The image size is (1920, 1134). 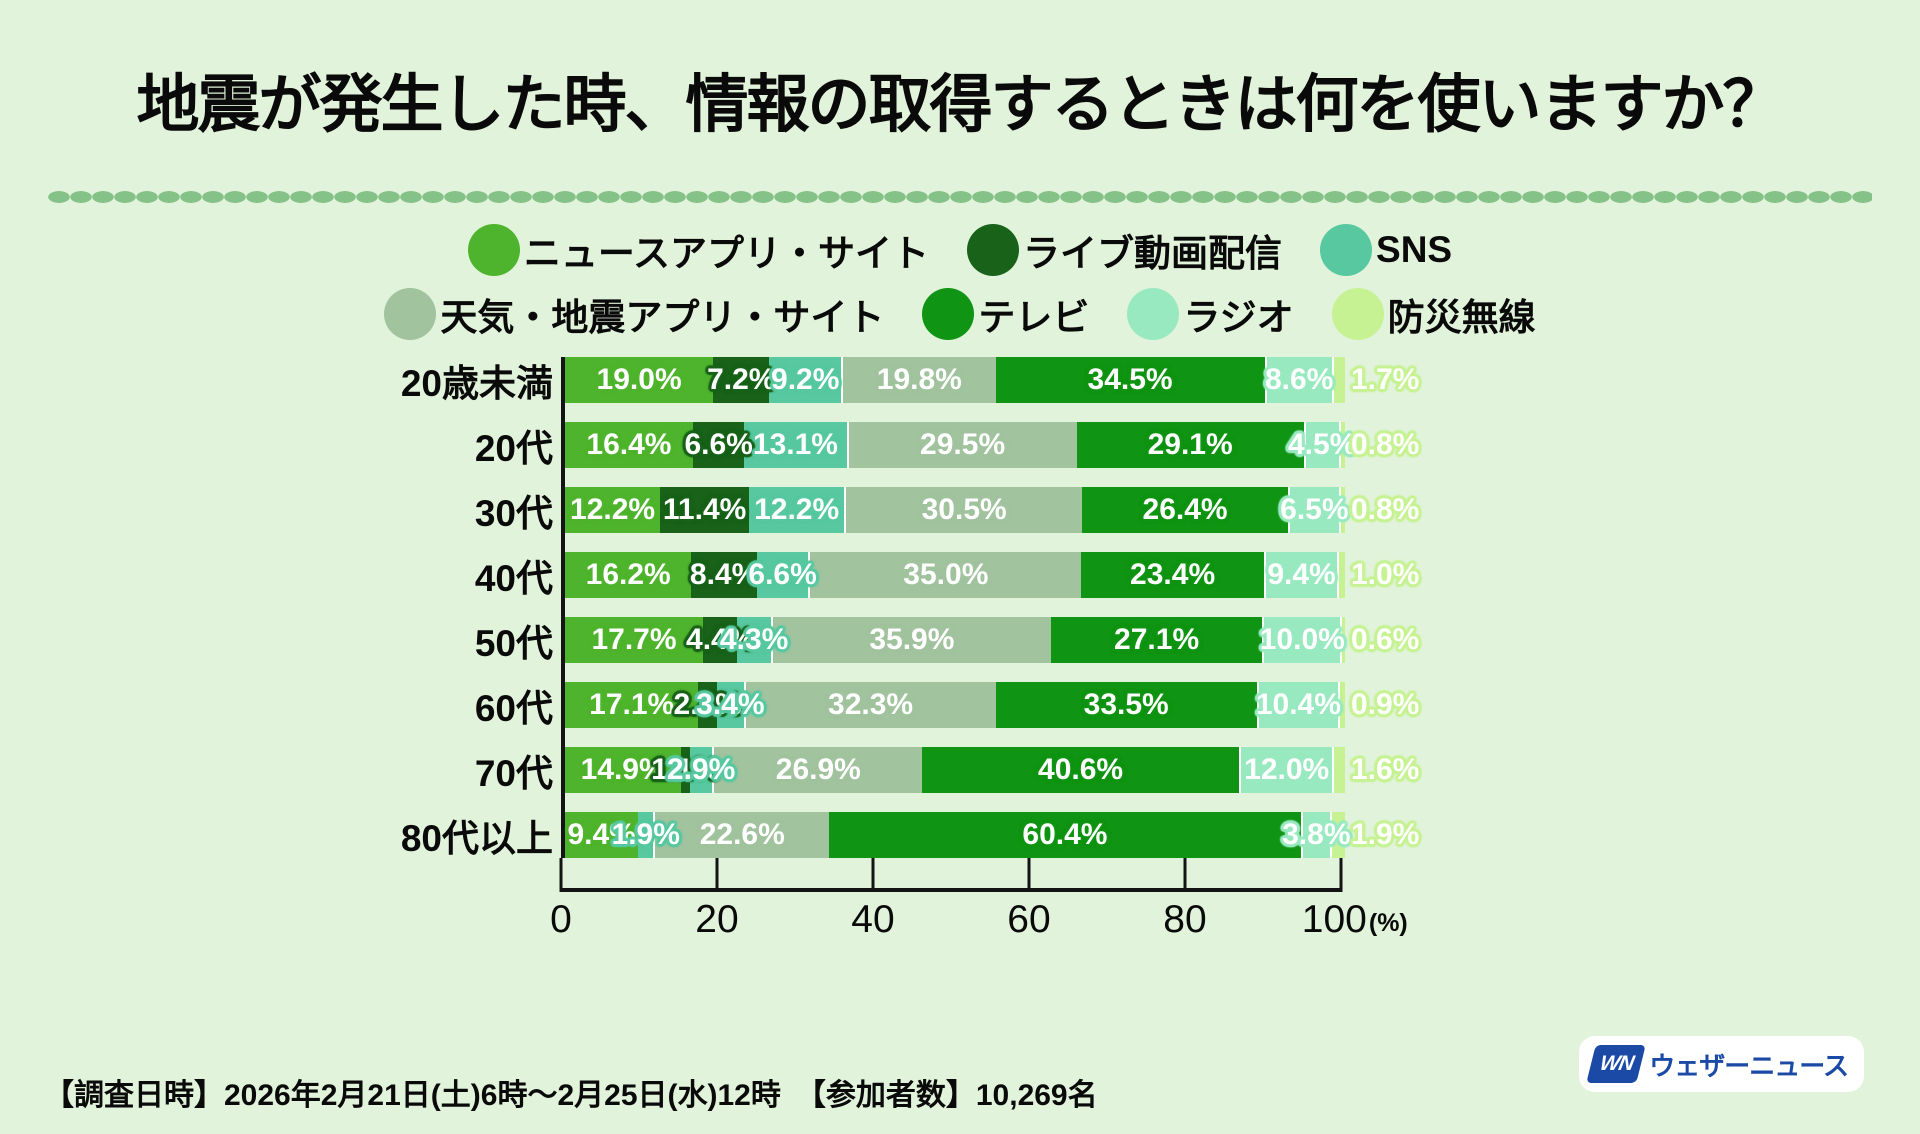 What do you see at coordinates (1302, 639) in the screenshot?
I see `segment-value-label: 10.0%` at bounding box center [1302, 639].